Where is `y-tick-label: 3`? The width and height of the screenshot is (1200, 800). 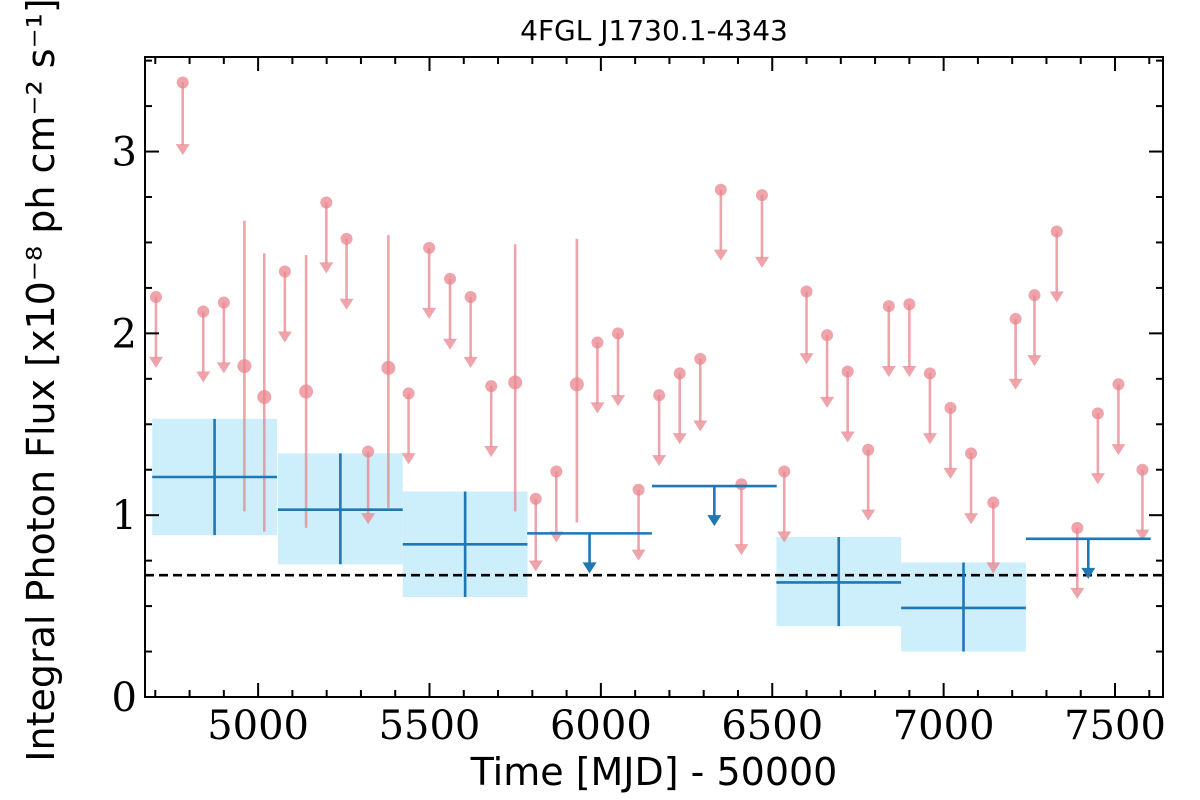 y-tick-label: 3 is located at coordinates (124, 153).